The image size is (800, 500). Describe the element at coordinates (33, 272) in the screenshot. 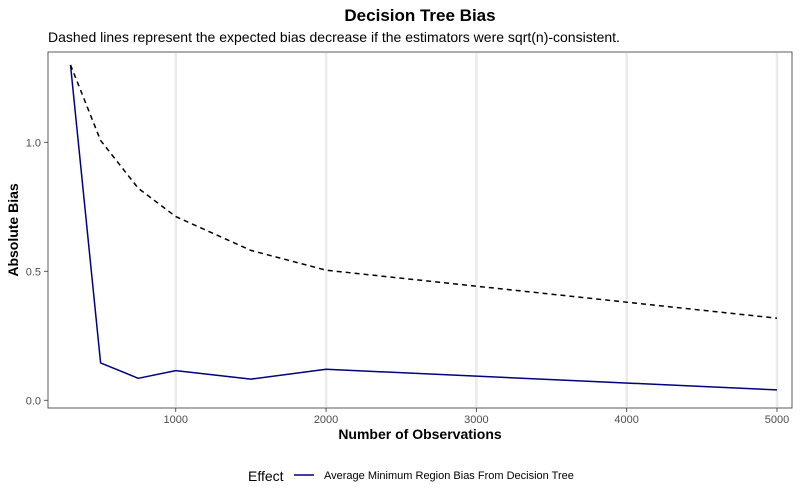

I see `y-tick-label: 0.5` at that location.